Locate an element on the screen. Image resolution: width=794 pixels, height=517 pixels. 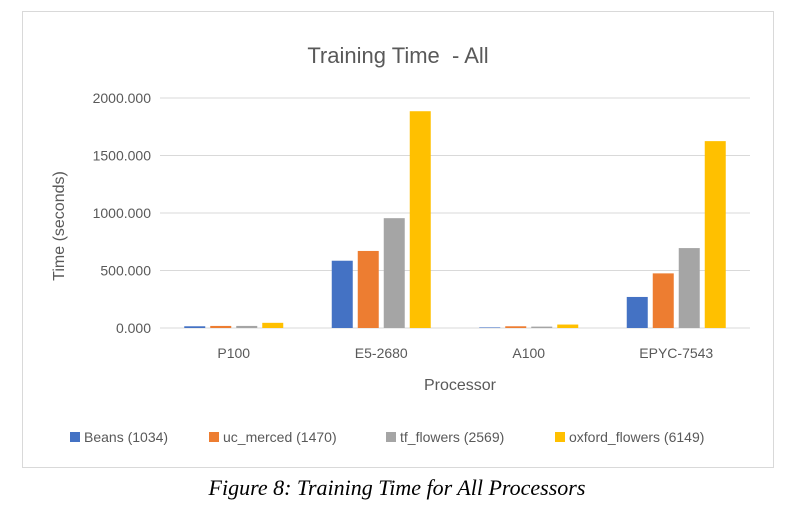
x-tick-label: EPYC-7543 is located at coordinates (676, 353).